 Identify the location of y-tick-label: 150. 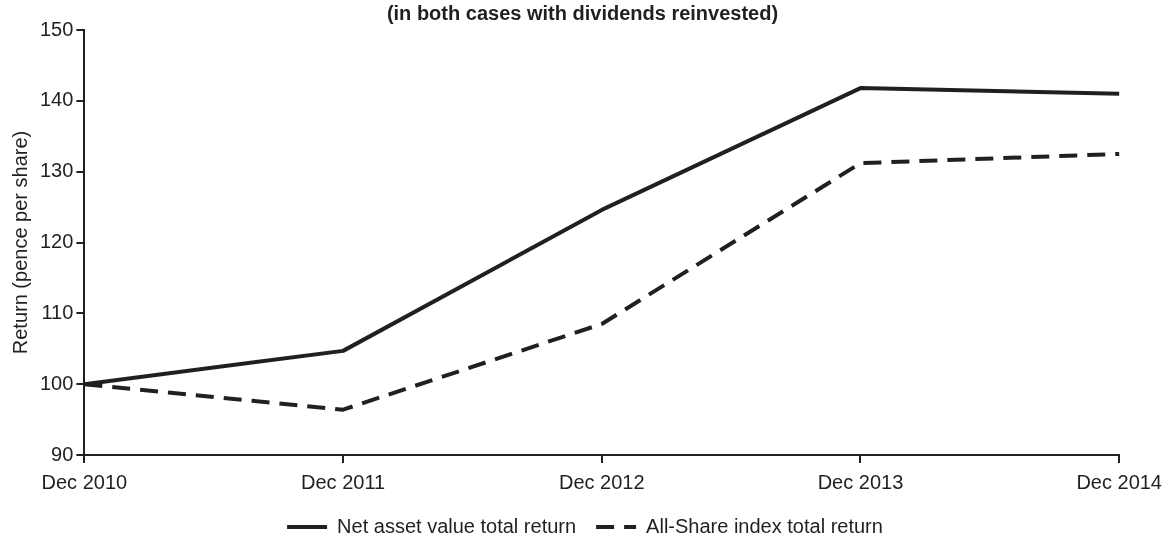
(56, 28).